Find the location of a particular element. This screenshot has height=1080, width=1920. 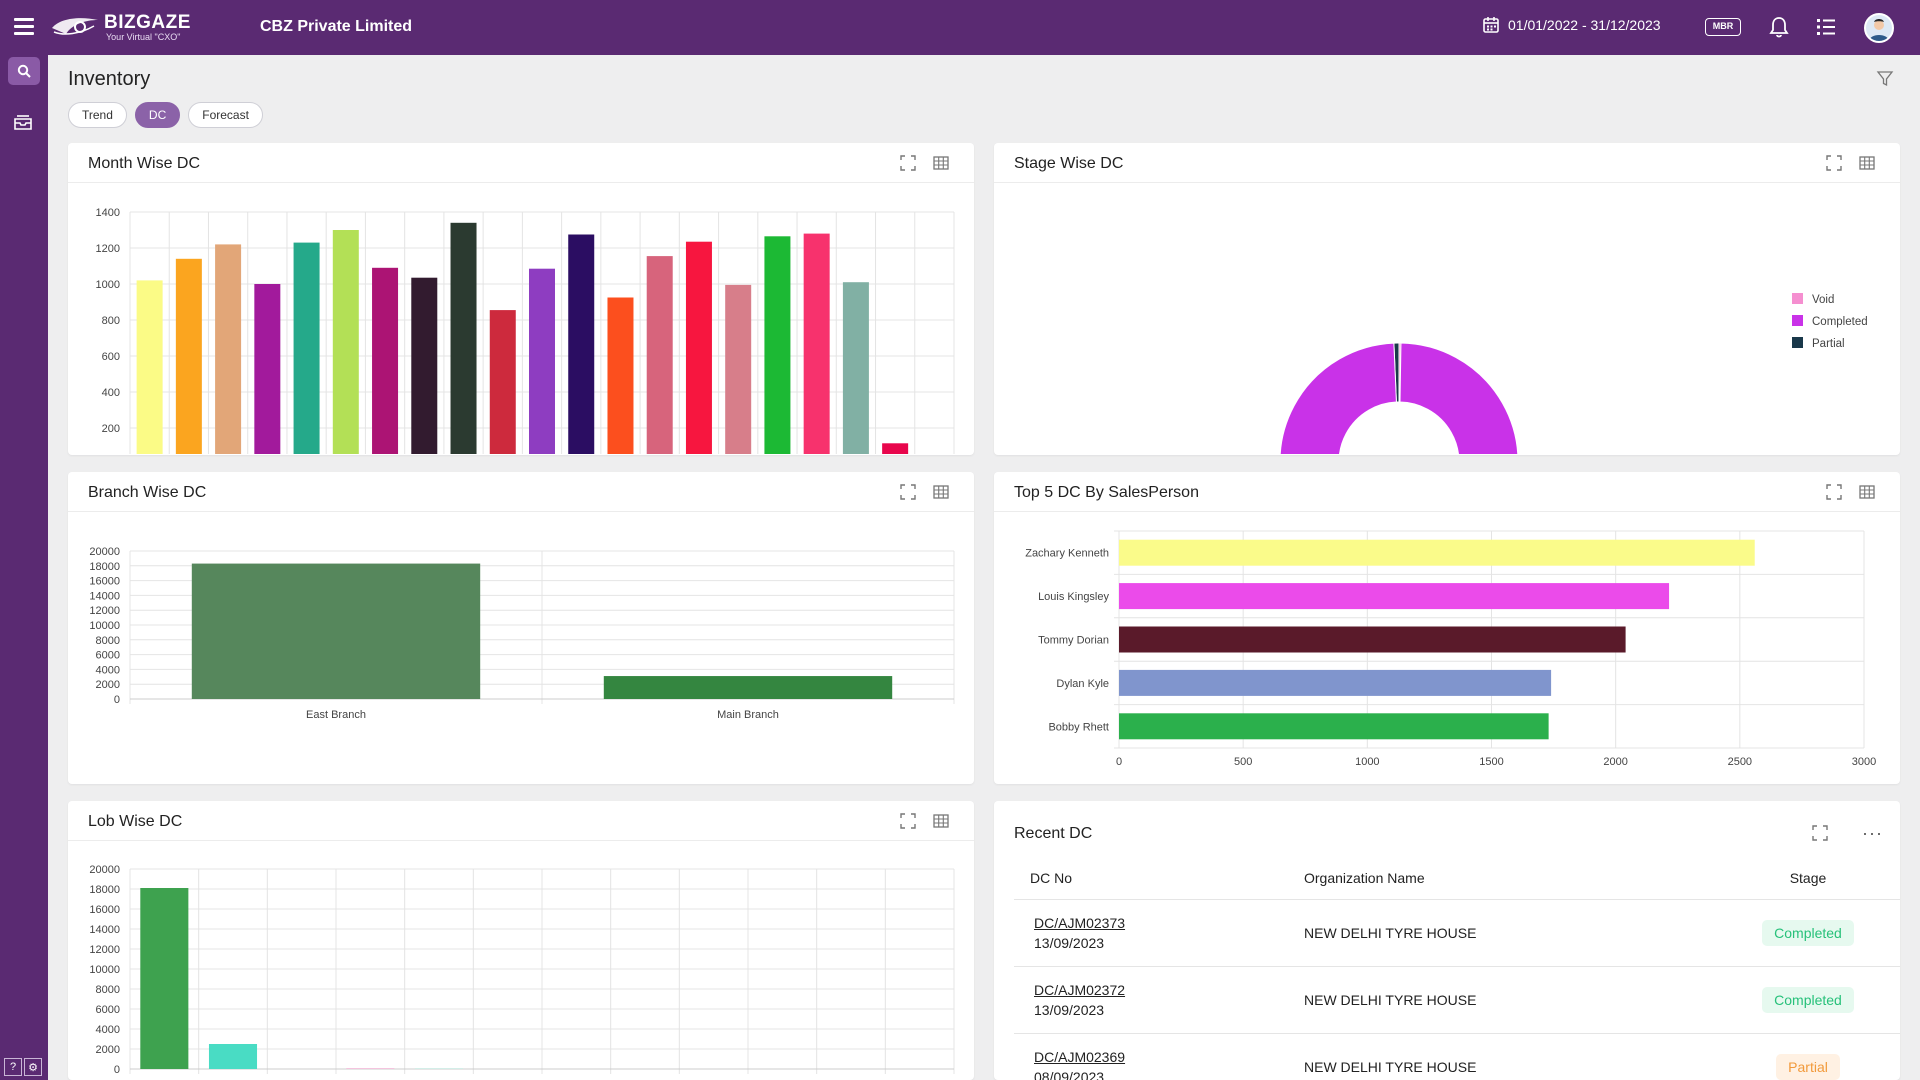

date-range-picker: 01/01/2022 - 31/12/2023 is located at coordinates (1571, 25).